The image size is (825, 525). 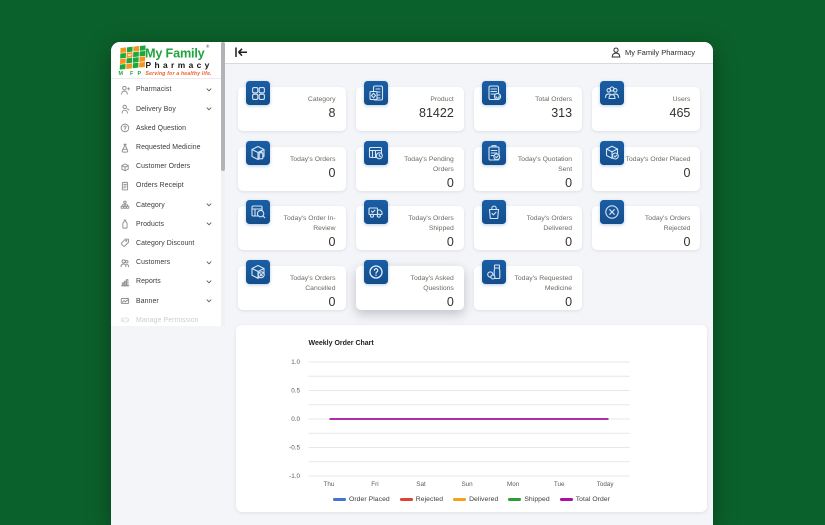 What do you see at coordinates (295, 419) in the screenshot?
I see `svg-text: 0.0` at bounding box center [295, 419].